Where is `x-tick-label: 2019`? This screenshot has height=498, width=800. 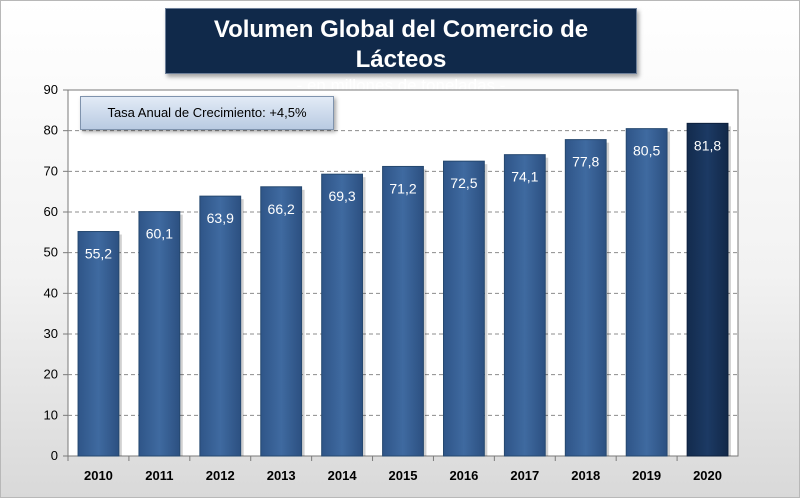 x-tick-label: 2019 is located at coordinates (646, 475).